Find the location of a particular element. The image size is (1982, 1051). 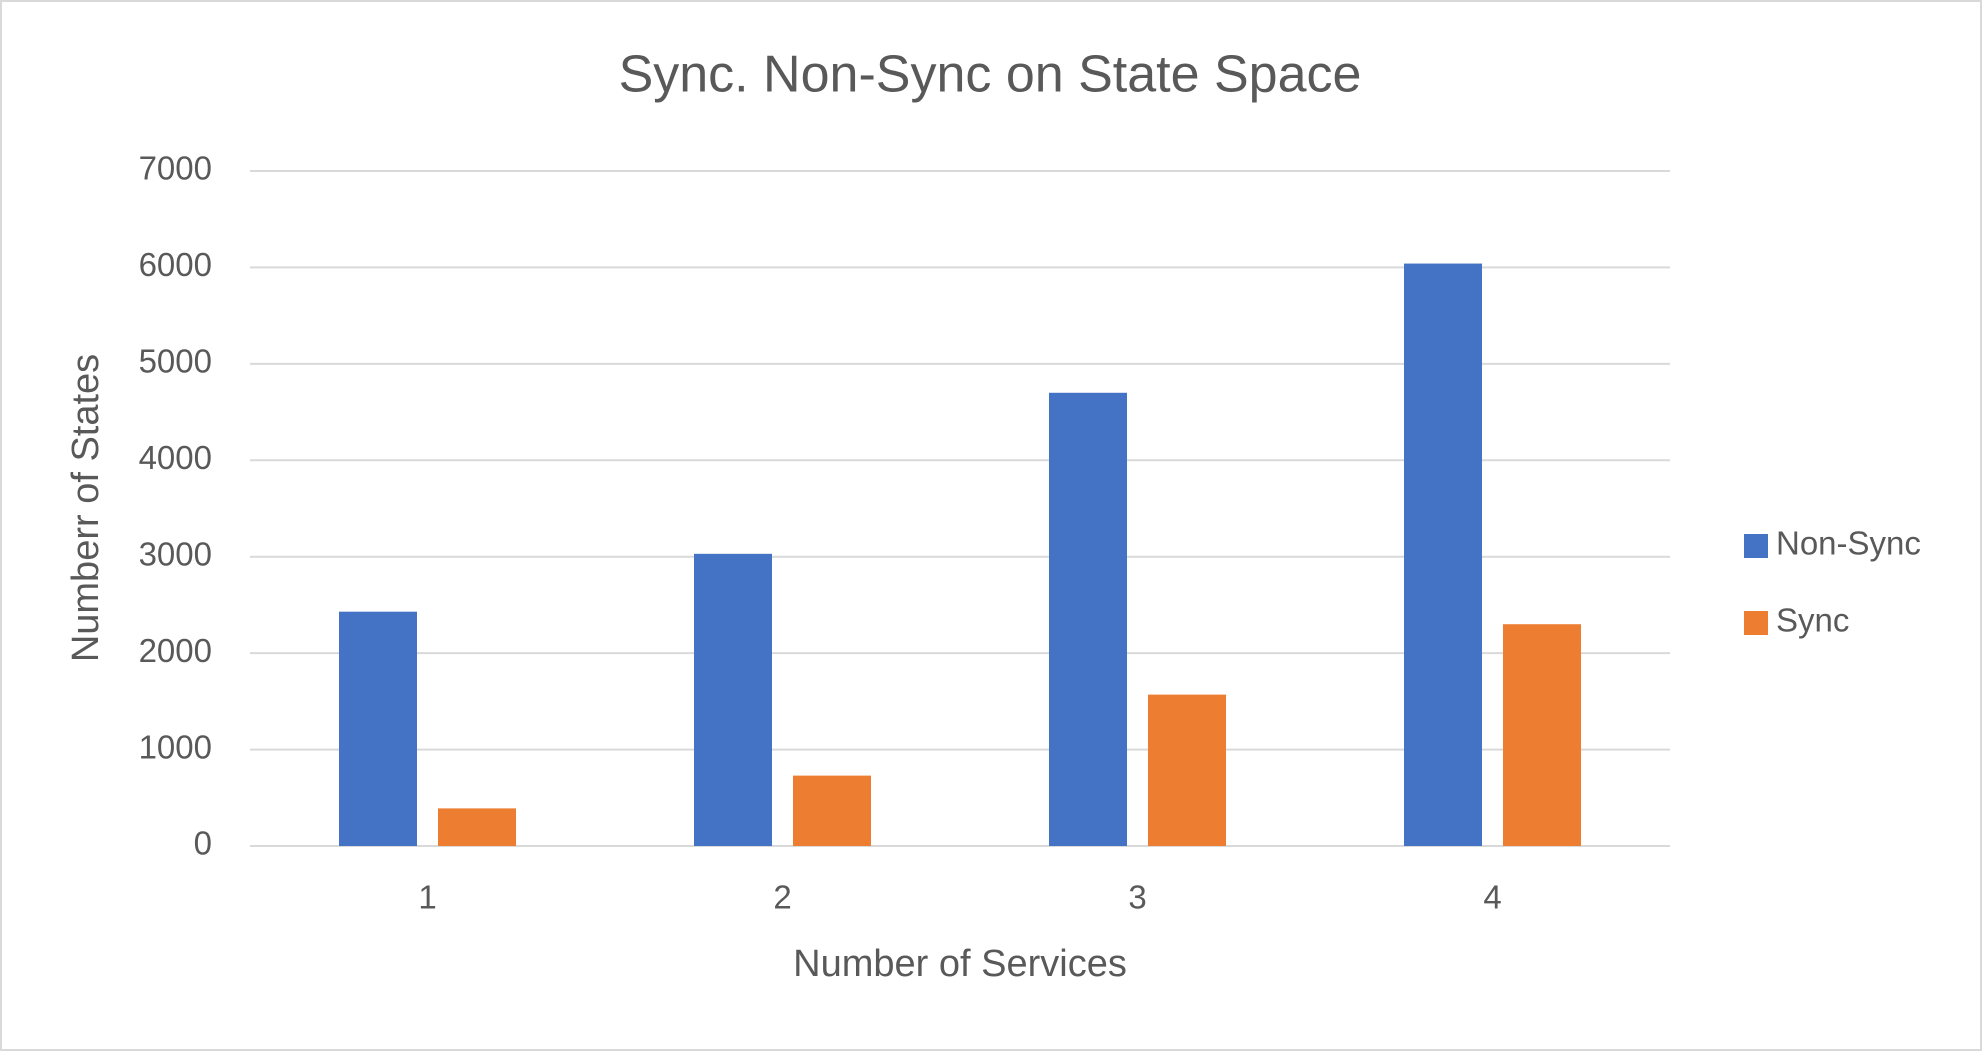

y-tick-label: 2000 is located at coordinates (175, 650).